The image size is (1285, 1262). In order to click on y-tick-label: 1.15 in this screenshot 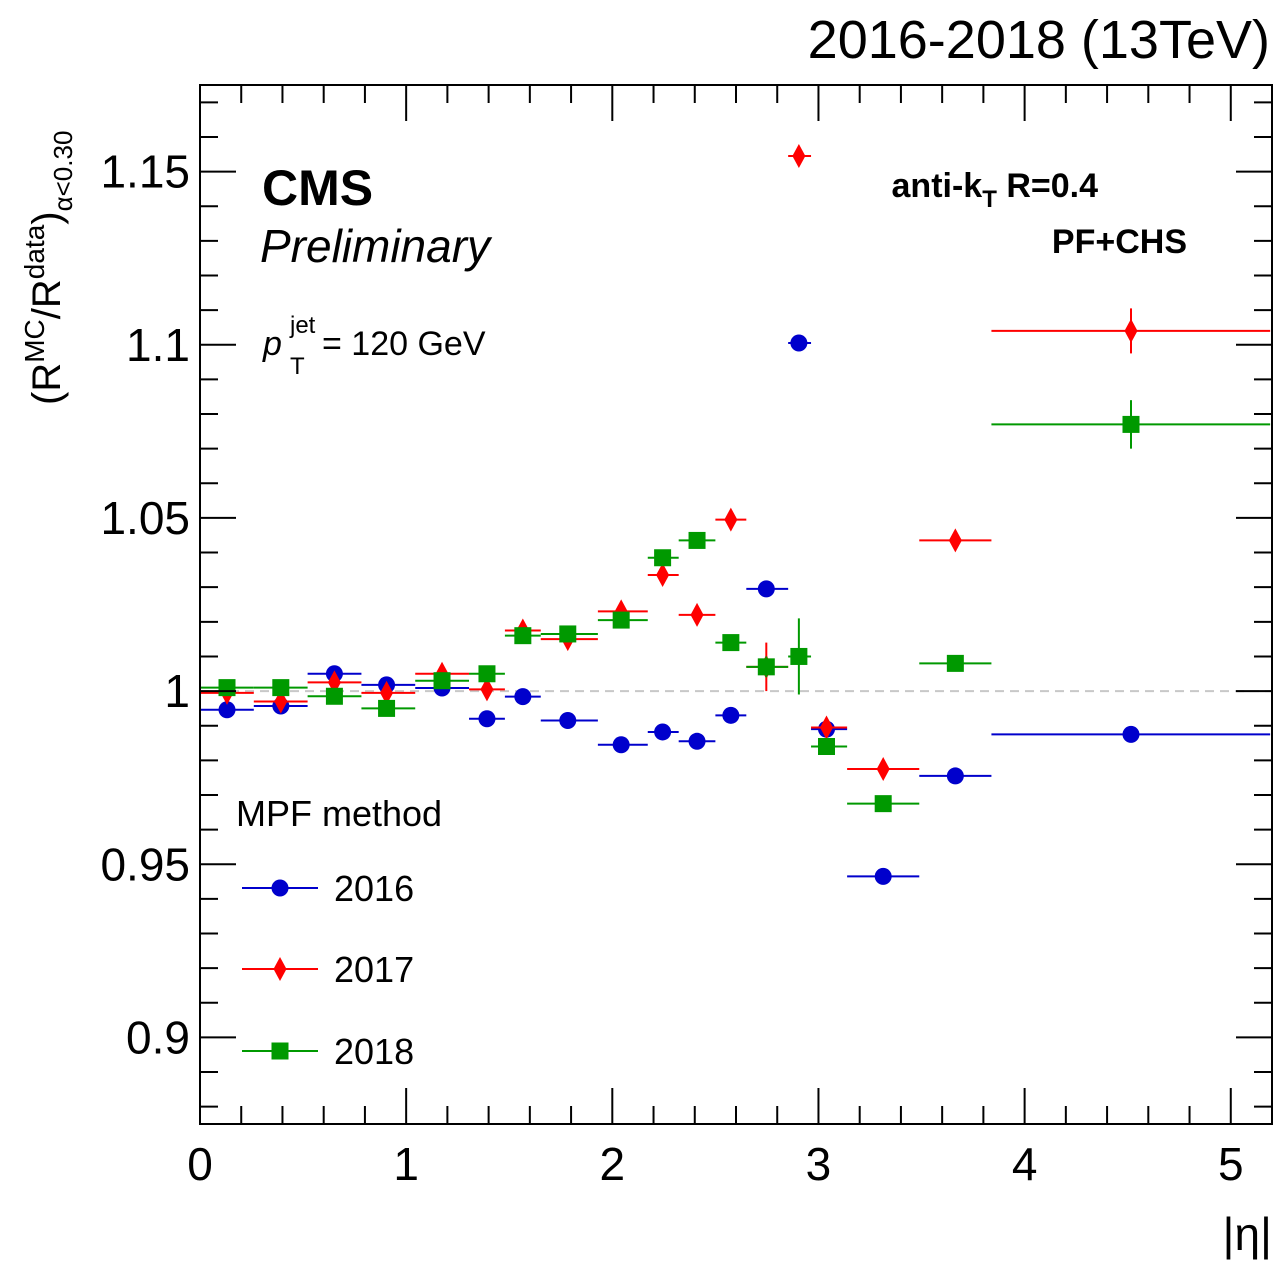, I will do `click(145, 172)`.